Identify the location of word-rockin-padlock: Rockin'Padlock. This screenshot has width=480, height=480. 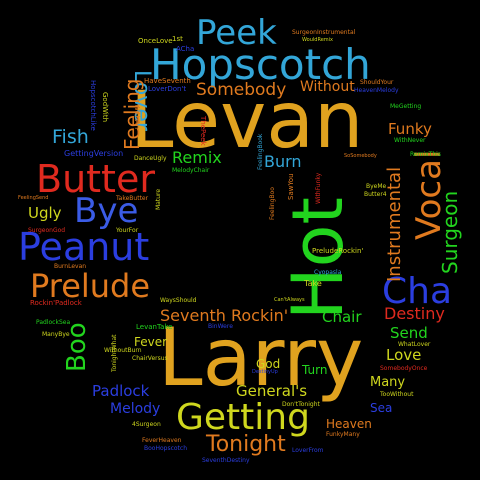
(56, 303).